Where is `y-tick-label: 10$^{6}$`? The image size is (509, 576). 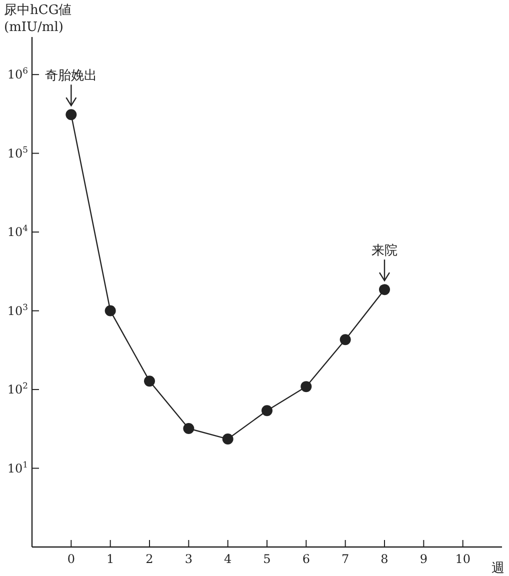 y-tick-label: 10$^{6}$ is located at coordinates (17, 74).